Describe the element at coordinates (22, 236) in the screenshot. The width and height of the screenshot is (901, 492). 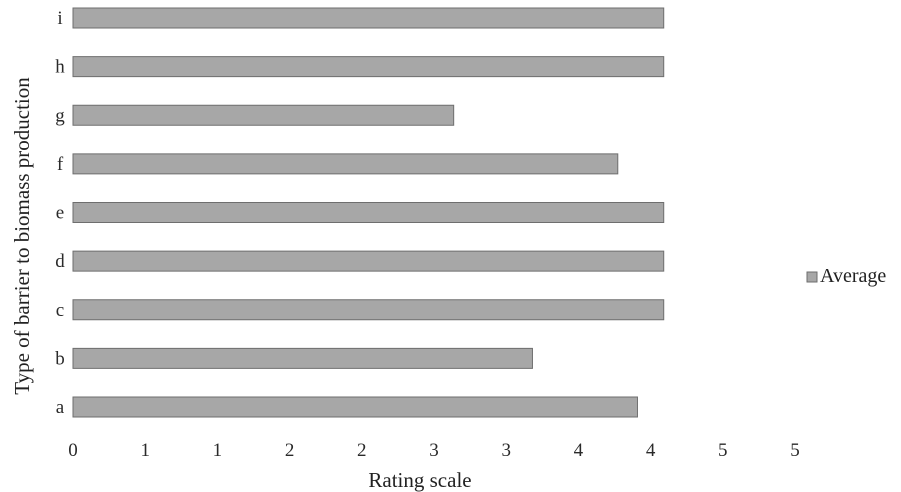
I see `y-axis-title: Type of barrier to biomass production` at that location.